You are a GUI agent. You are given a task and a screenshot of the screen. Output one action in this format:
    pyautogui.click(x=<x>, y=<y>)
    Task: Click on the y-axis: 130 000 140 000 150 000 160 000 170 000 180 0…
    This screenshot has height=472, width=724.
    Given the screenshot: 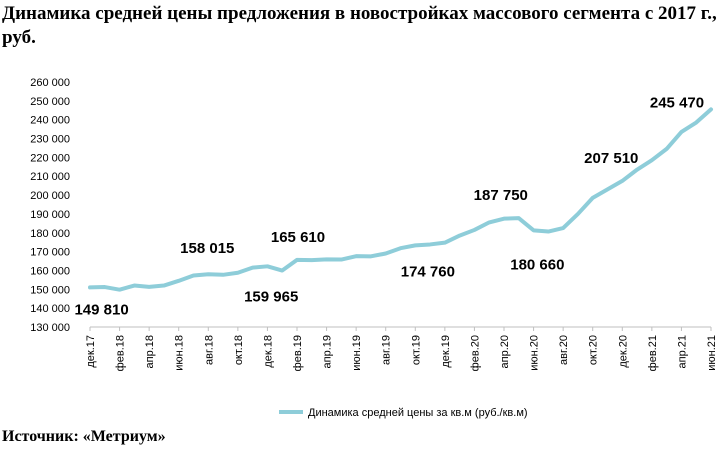 What is the action you would take?
    pyautogui.click(x=50, y=205)
    